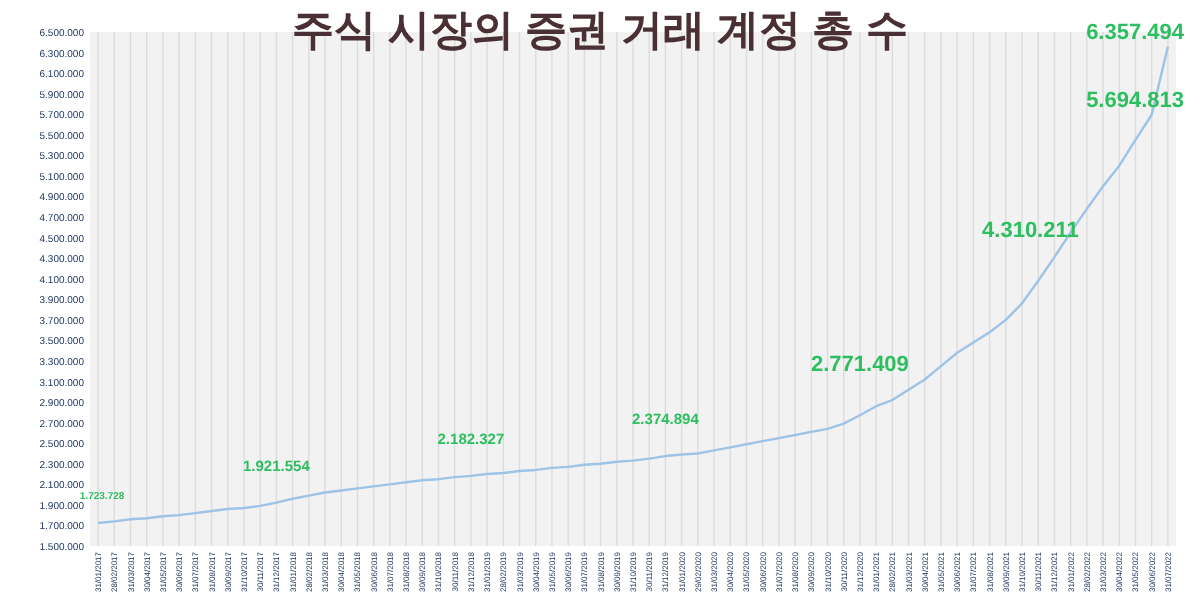 The image size is (1200, 608). Describe the element at coordinates (1135, 100) in the screenshot. I see `data-label: 5.694.813` at that location.